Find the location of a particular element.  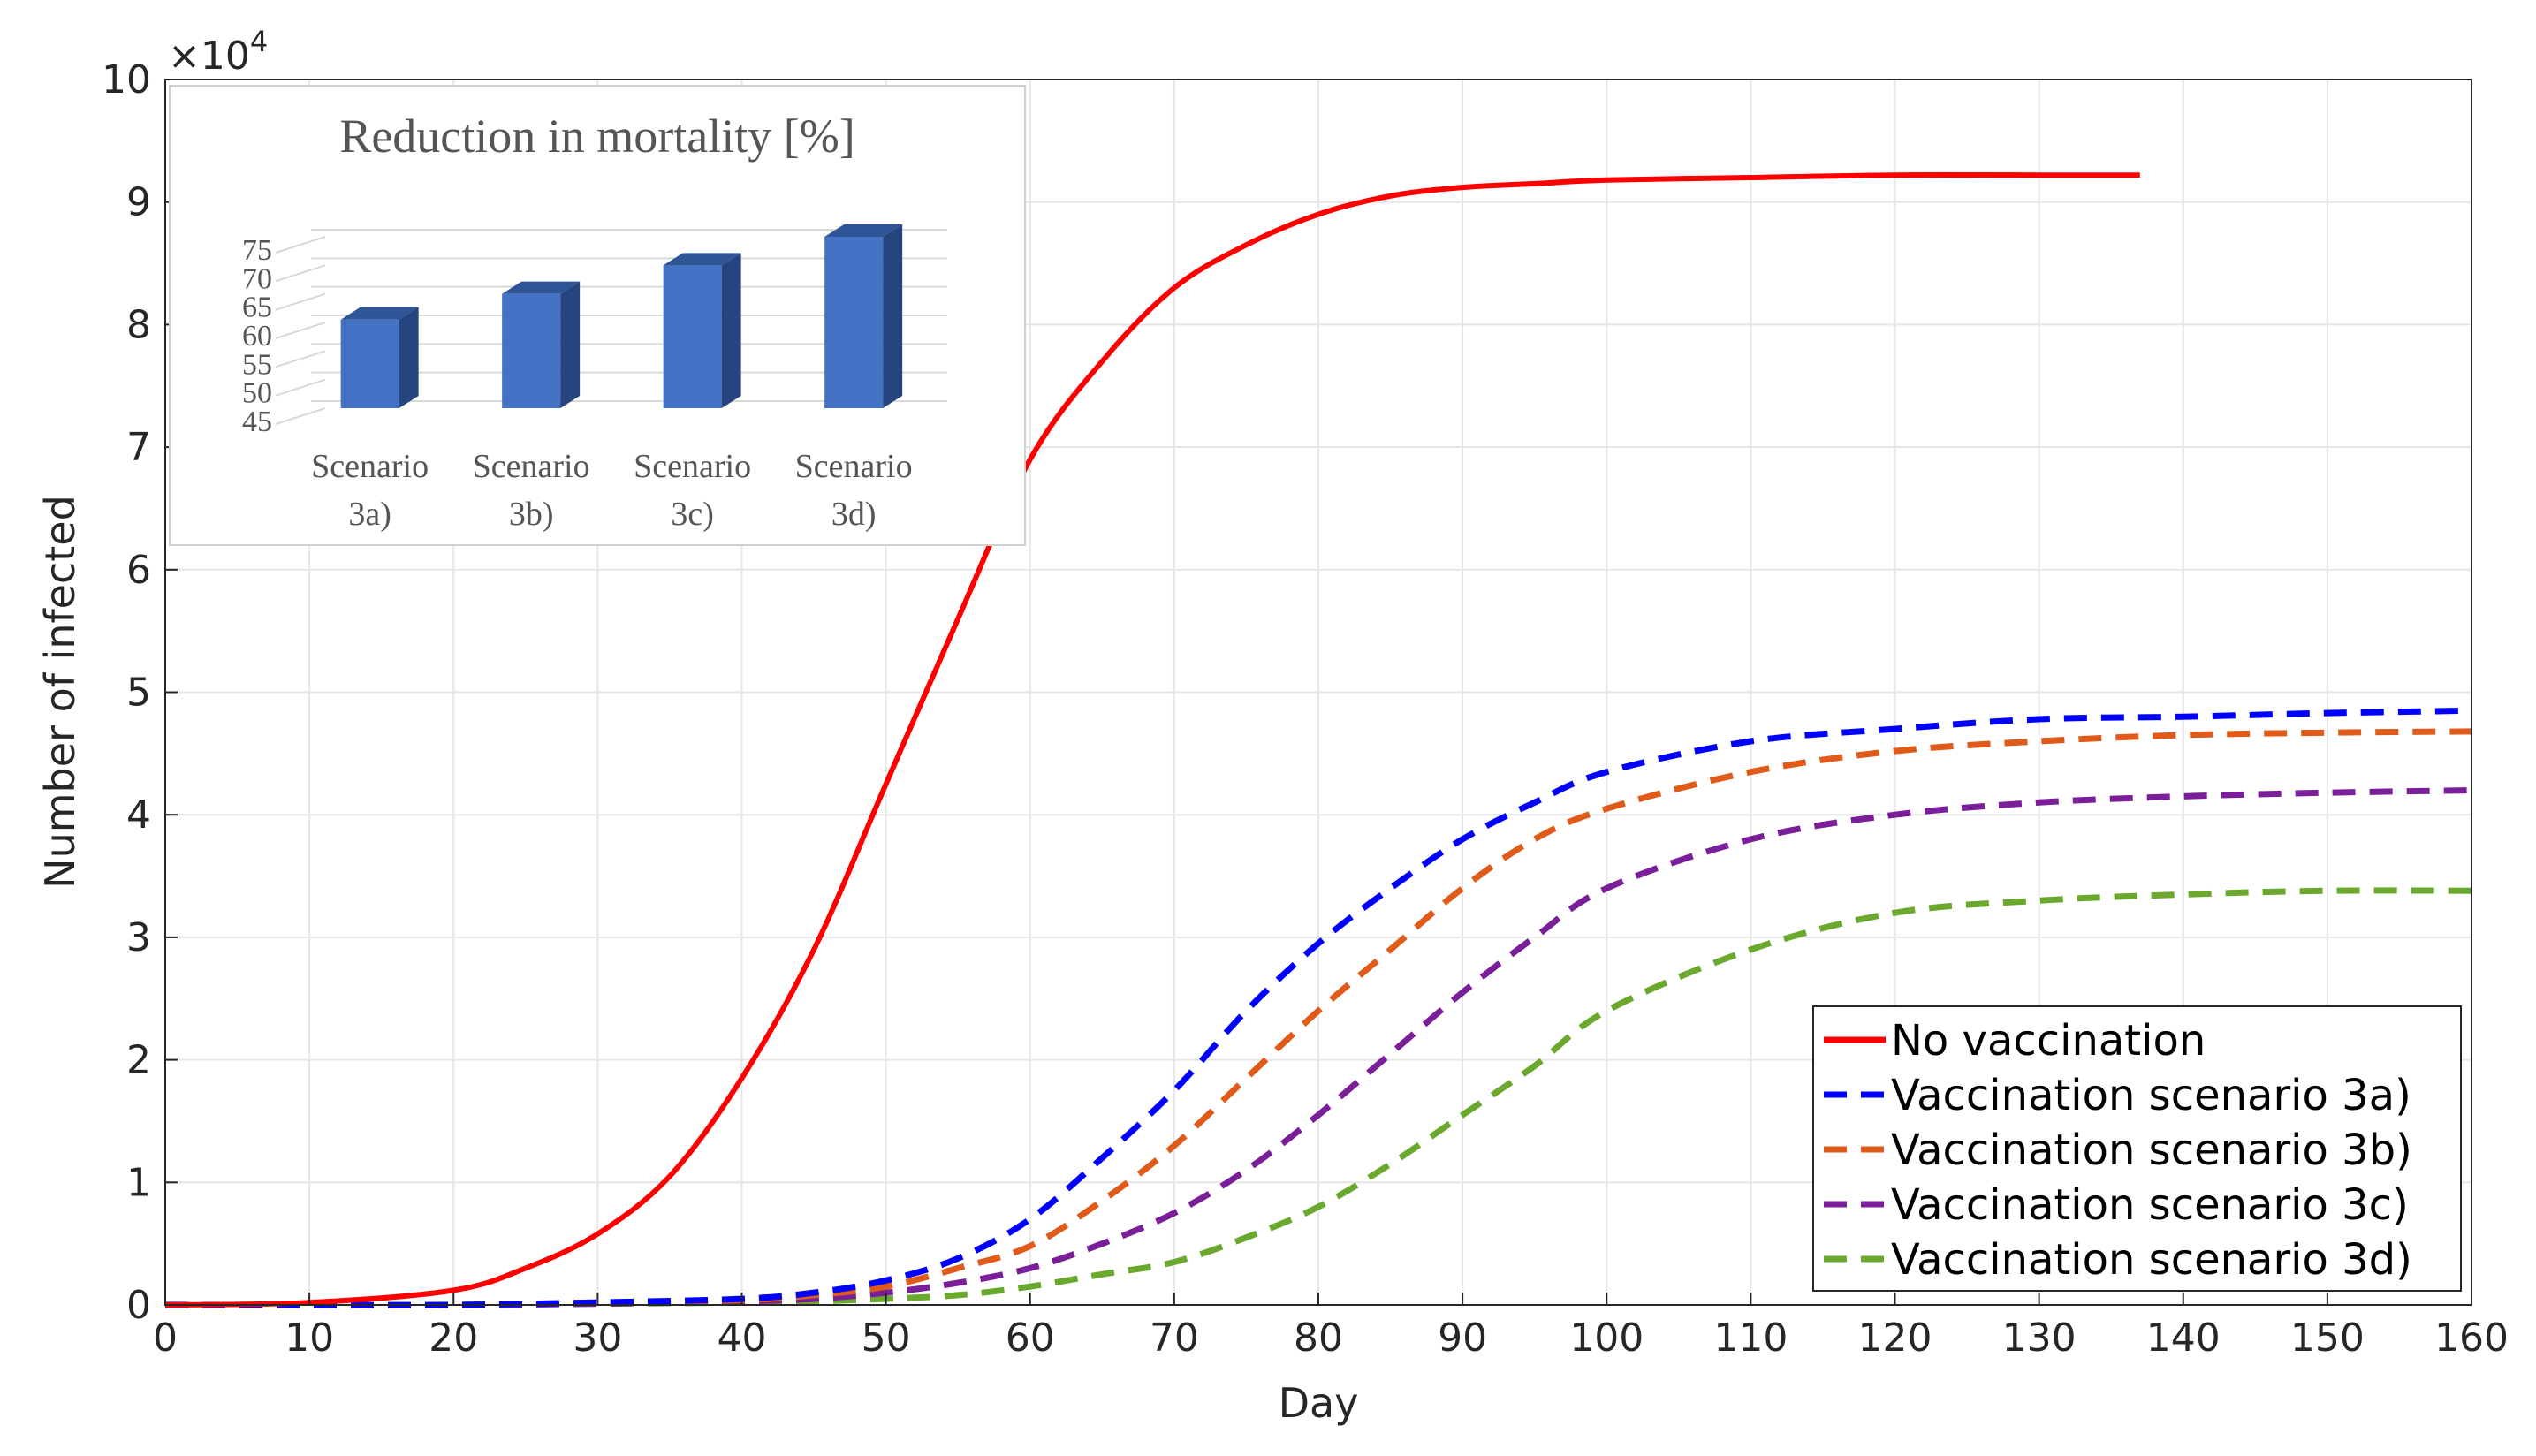

y-tick-label: 3 is located at coordinates (139, 937).